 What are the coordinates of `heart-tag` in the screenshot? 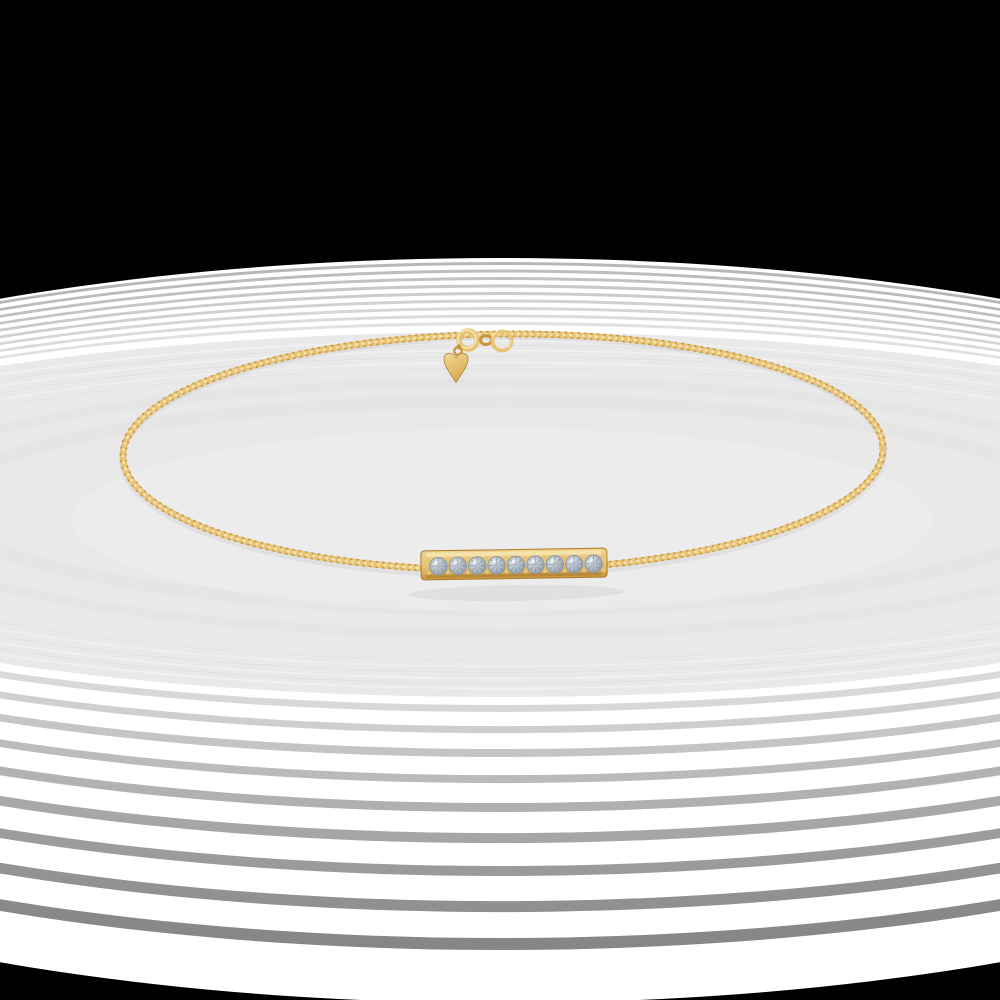 It's located at (456, 368).